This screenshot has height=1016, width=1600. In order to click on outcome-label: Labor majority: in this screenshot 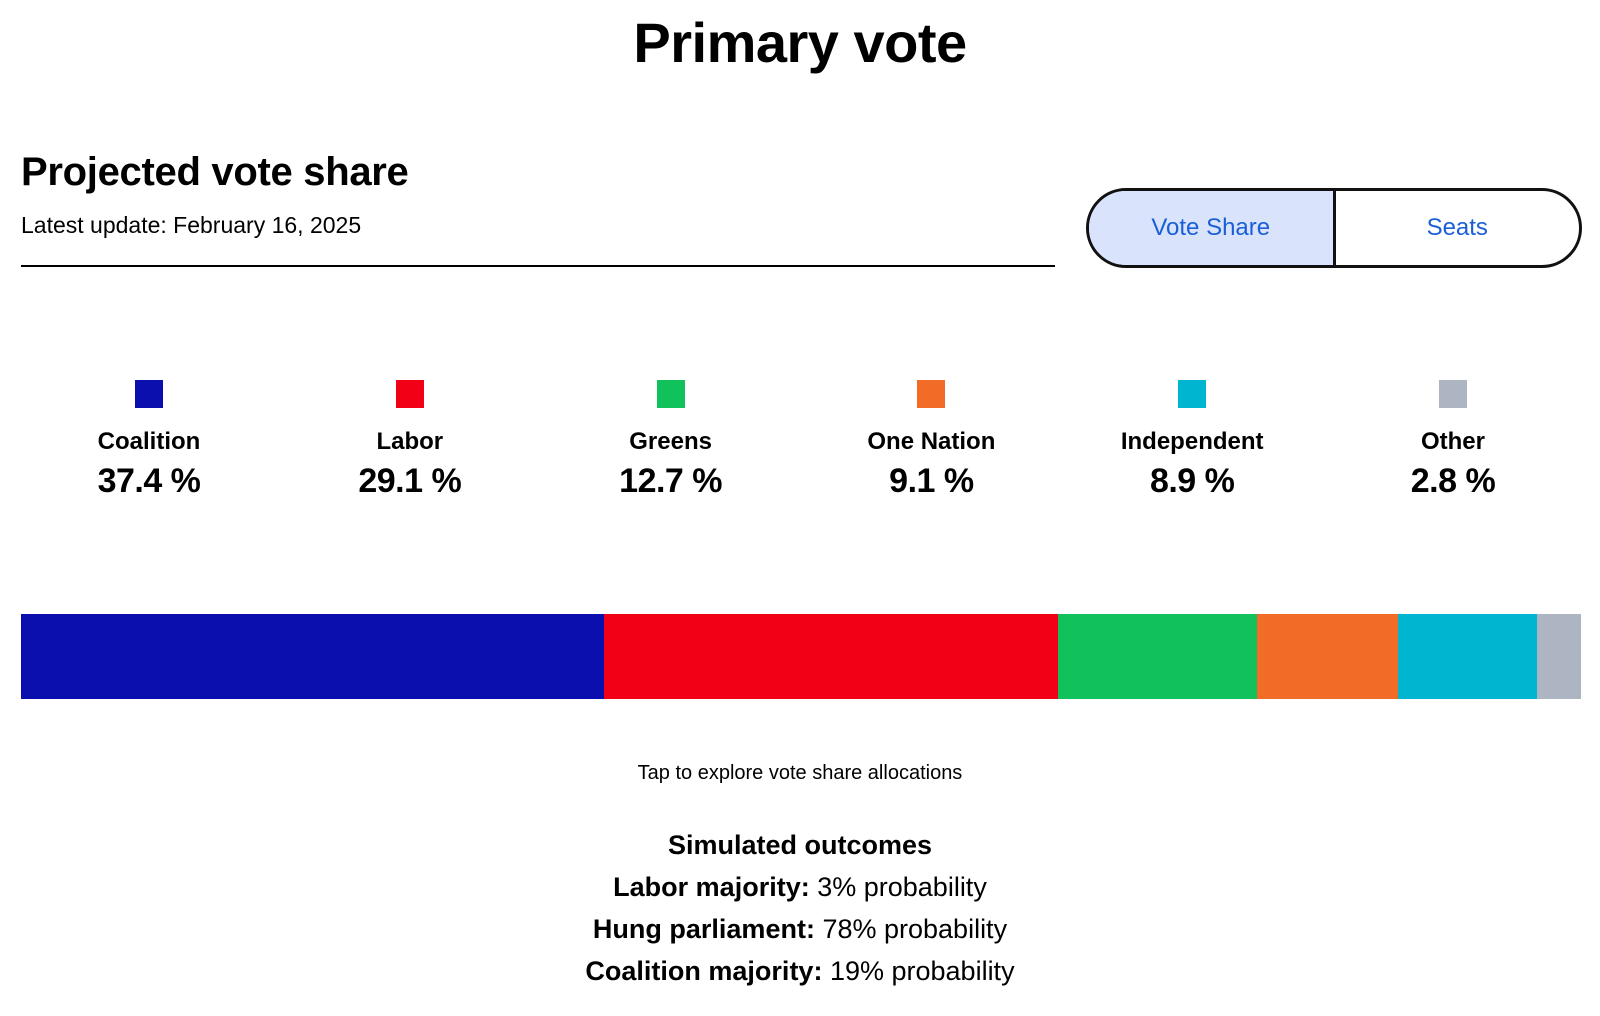, I will do `click(711, 887)`.